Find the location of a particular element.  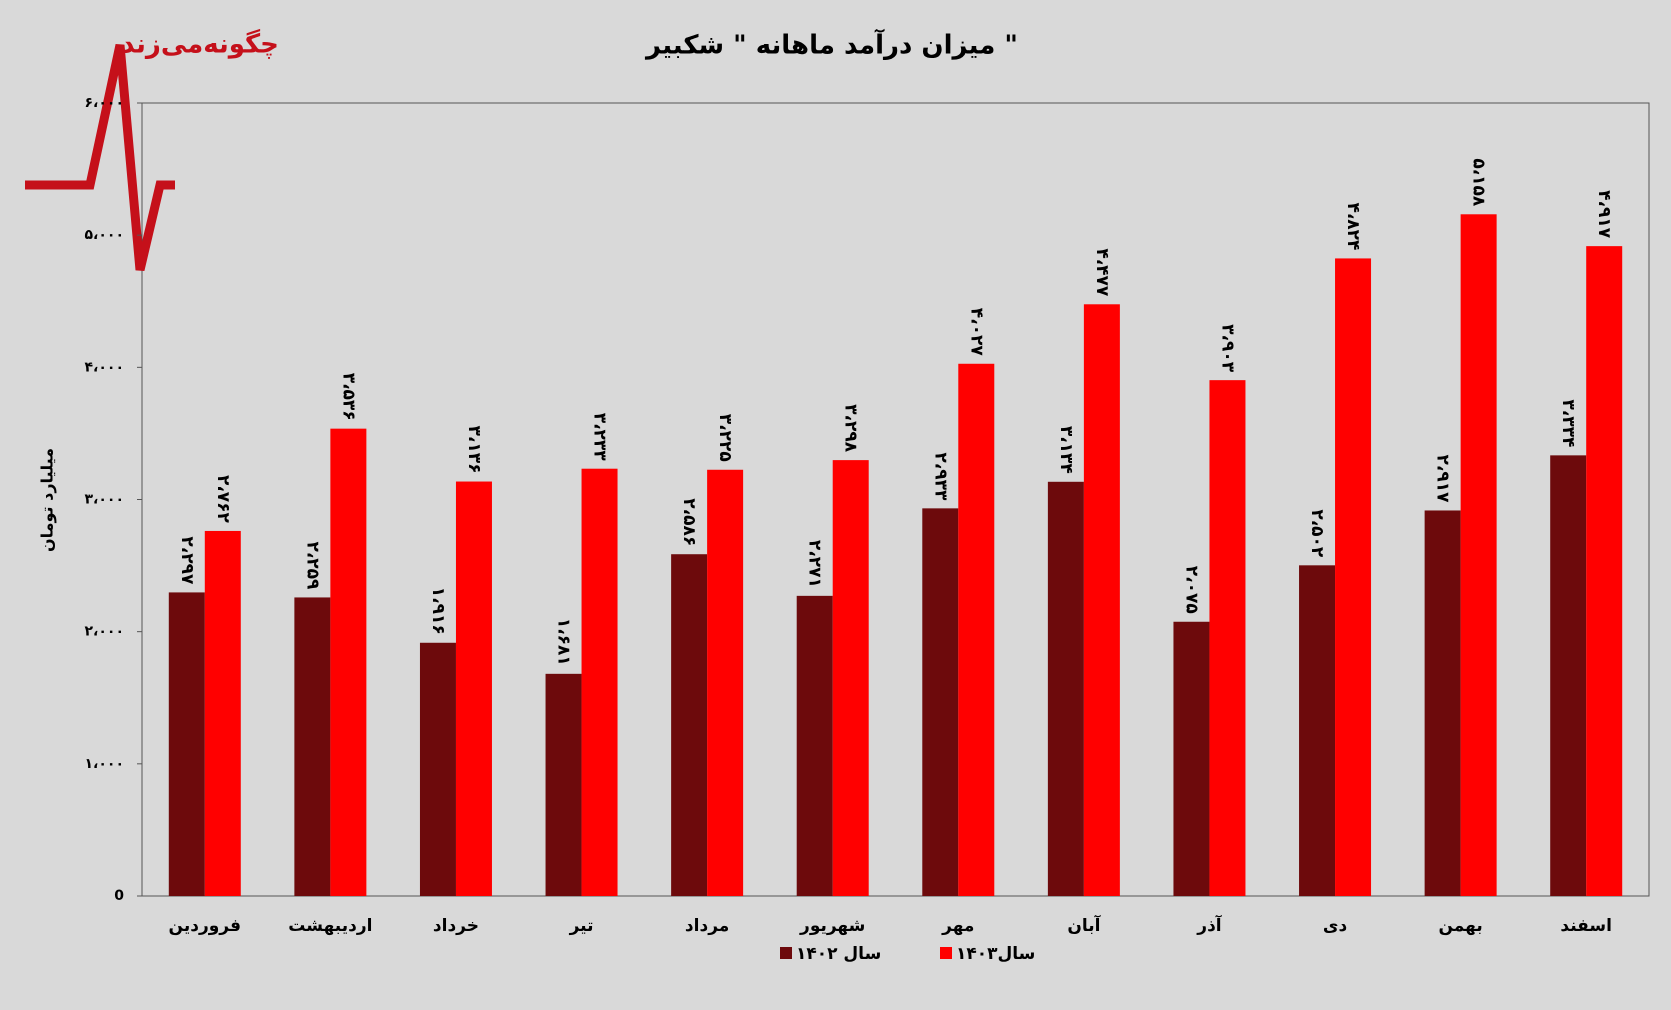

value-label: ۴،۸۲۴ is located at coordinates (1353, 226).